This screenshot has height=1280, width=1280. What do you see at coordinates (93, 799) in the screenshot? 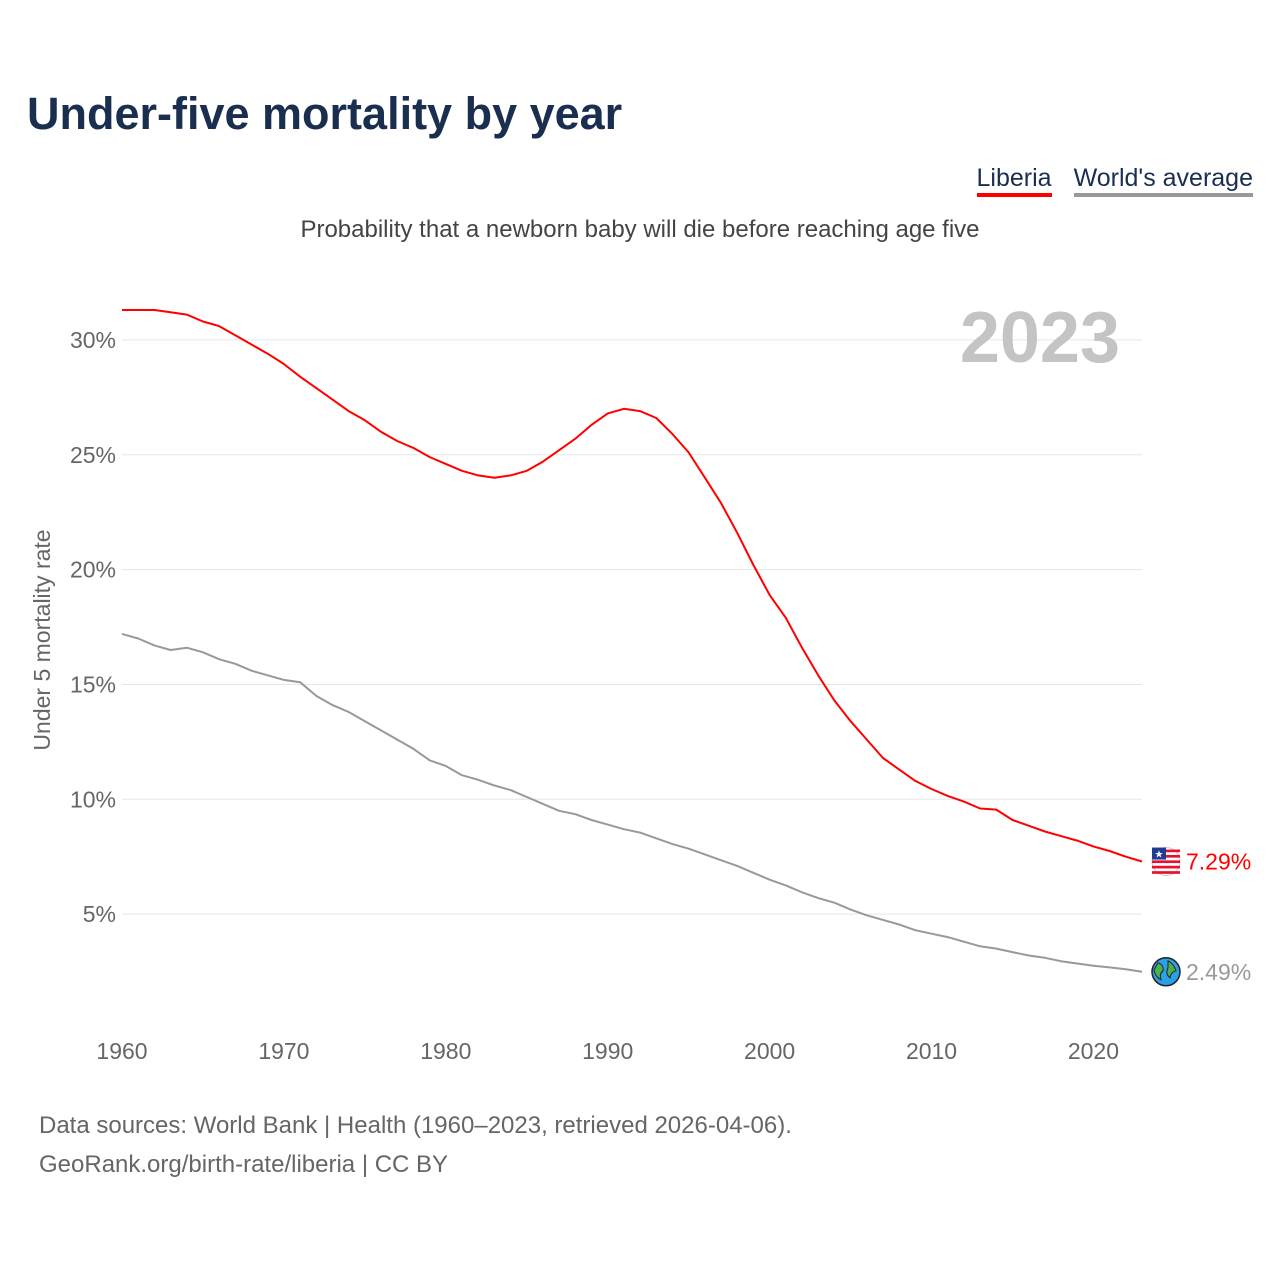
I see `y-tick-label: 10%` at bounding box center [93, 799].